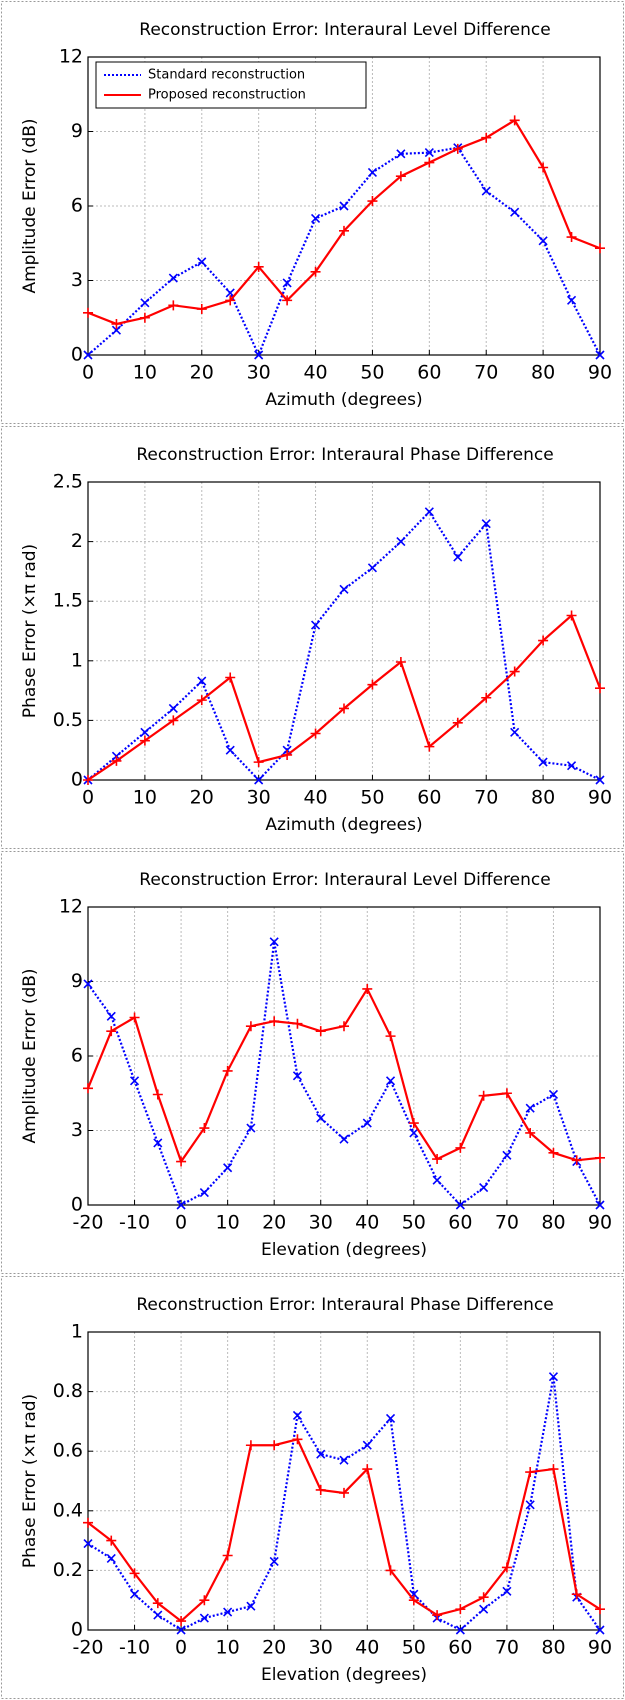  I want to click on x-tick-label: 90, so click(600, 373).